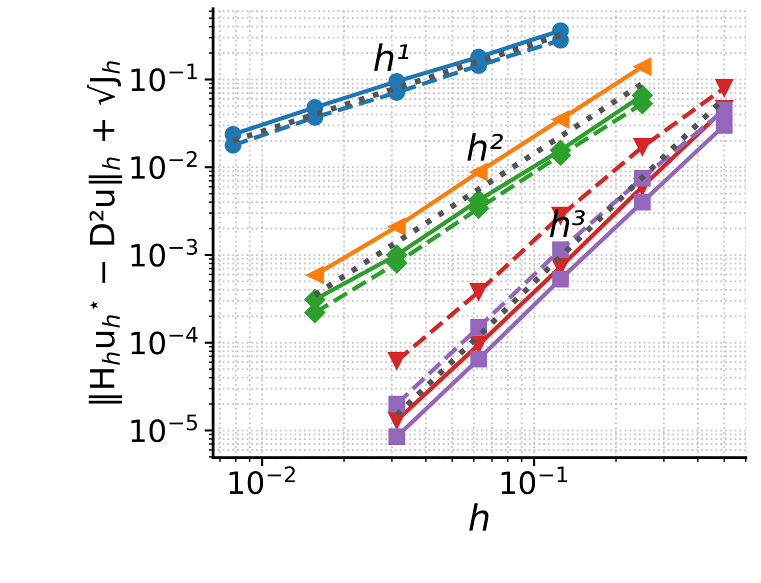 This screenshot has height=583, width=761. Describe the element at coordinates (104, 232) in the screenshot. I see `text: ‖H$_{h}$u$_{h}$$^{⋆}$ − D²u‖$_{h}$ + √J$_{h}$` at that location.